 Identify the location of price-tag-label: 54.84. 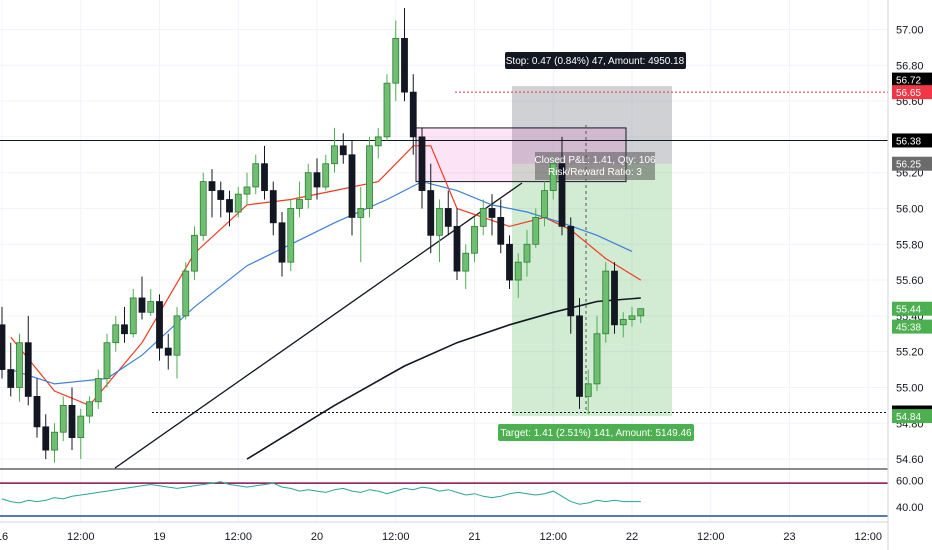
(908, 417).